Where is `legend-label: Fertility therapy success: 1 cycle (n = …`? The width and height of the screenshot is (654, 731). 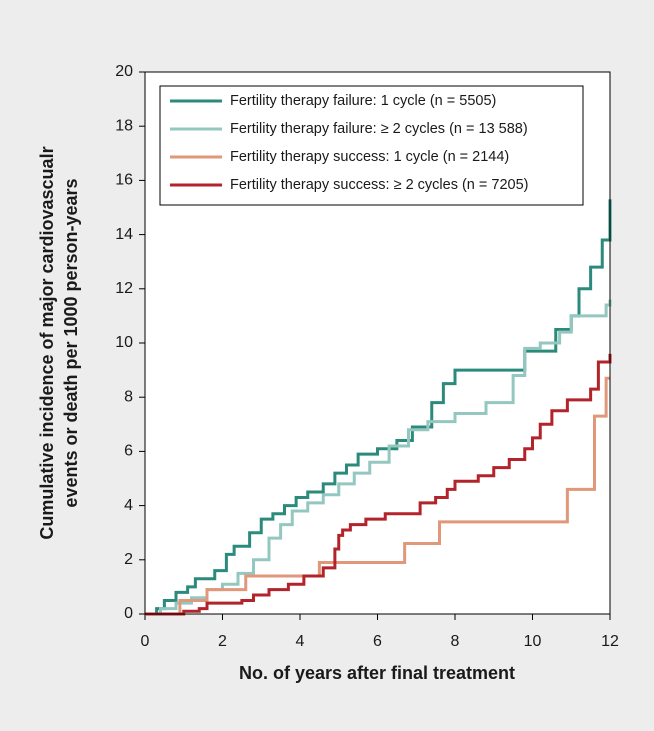 legend-label: Fertility therapy success: 1 cycle (n = … is located at coordinates (369, 157).